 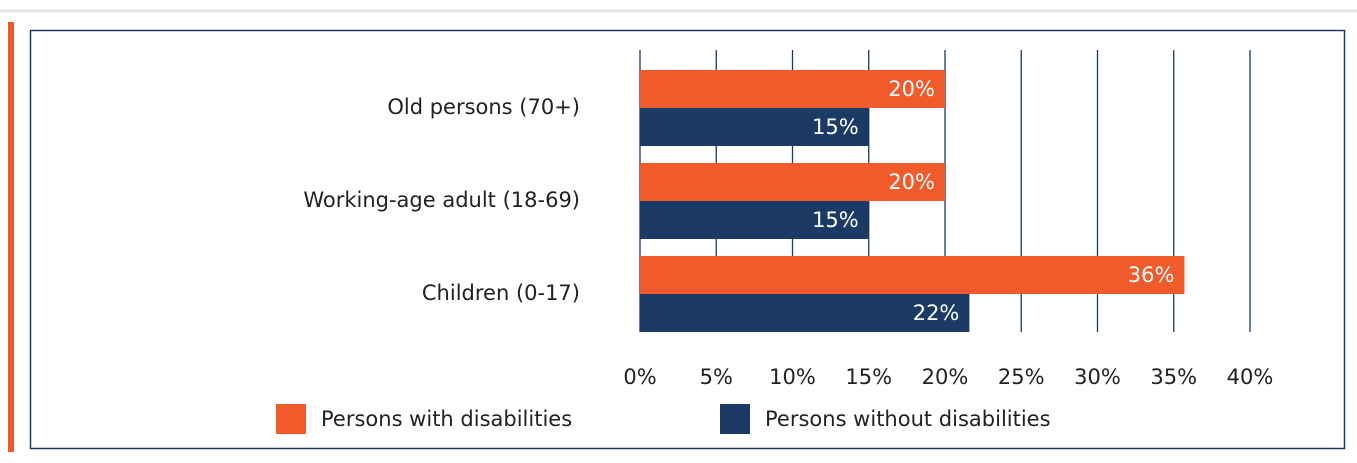 What do you see at coordinates (792, 377) in the screenshot?
I see `x-tick-label: 10%` at bounding box center [792, 377].